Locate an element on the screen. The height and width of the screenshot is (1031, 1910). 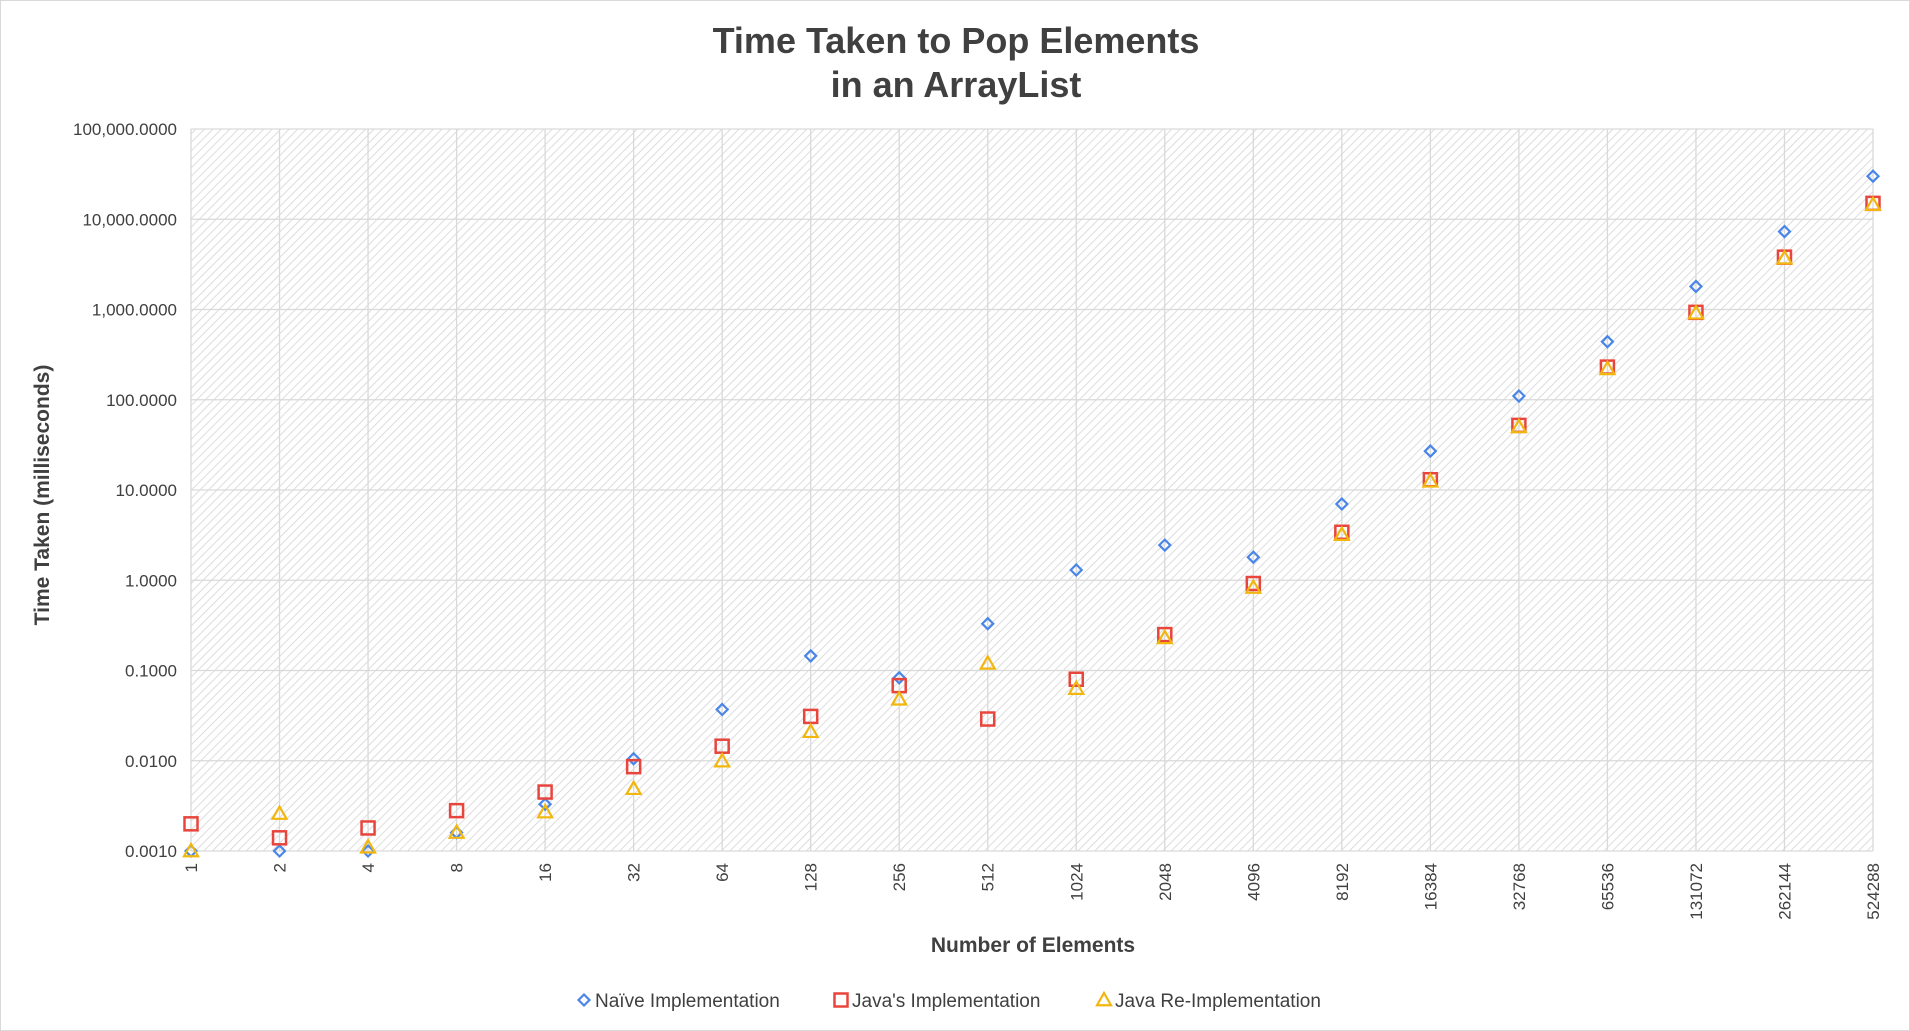
y-tick-label: 10.0000 is located at coordinates (146, 490).